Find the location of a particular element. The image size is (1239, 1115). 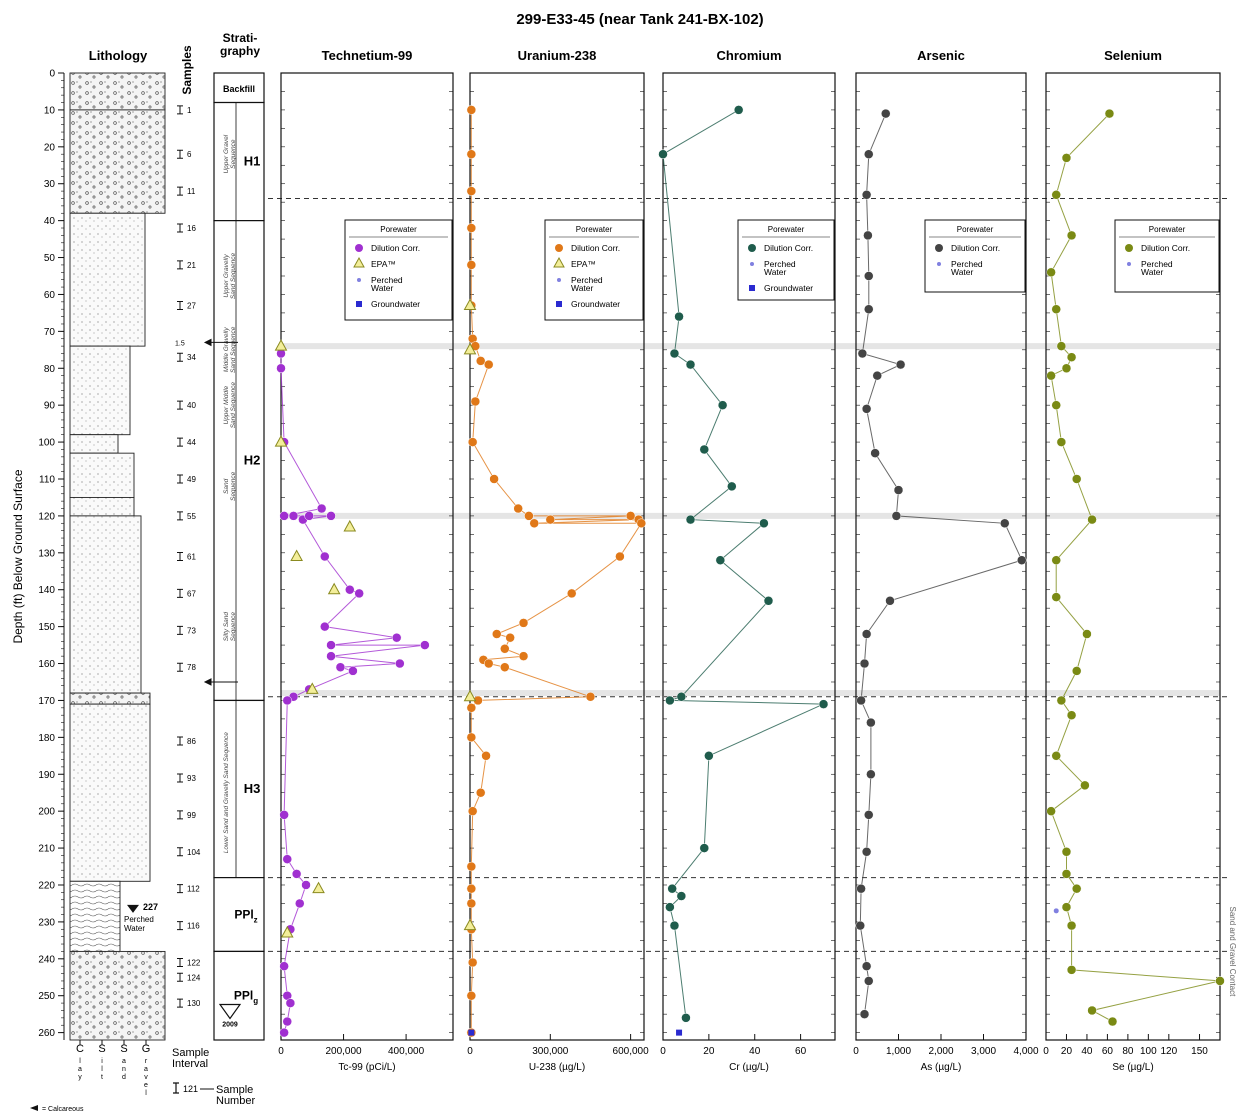

depth-tick-label: 260 is located at coordinates (46, 1033).